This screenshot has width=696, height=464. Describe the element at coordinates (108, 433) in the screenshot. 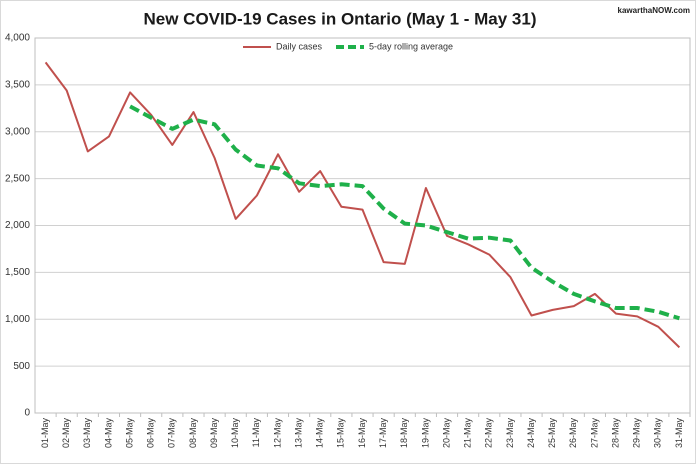

I see `x-tick-label: 04-May` at that location.